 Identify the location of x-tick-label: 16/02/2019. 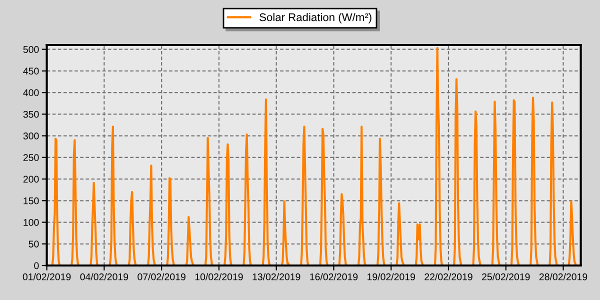
(334, 276).